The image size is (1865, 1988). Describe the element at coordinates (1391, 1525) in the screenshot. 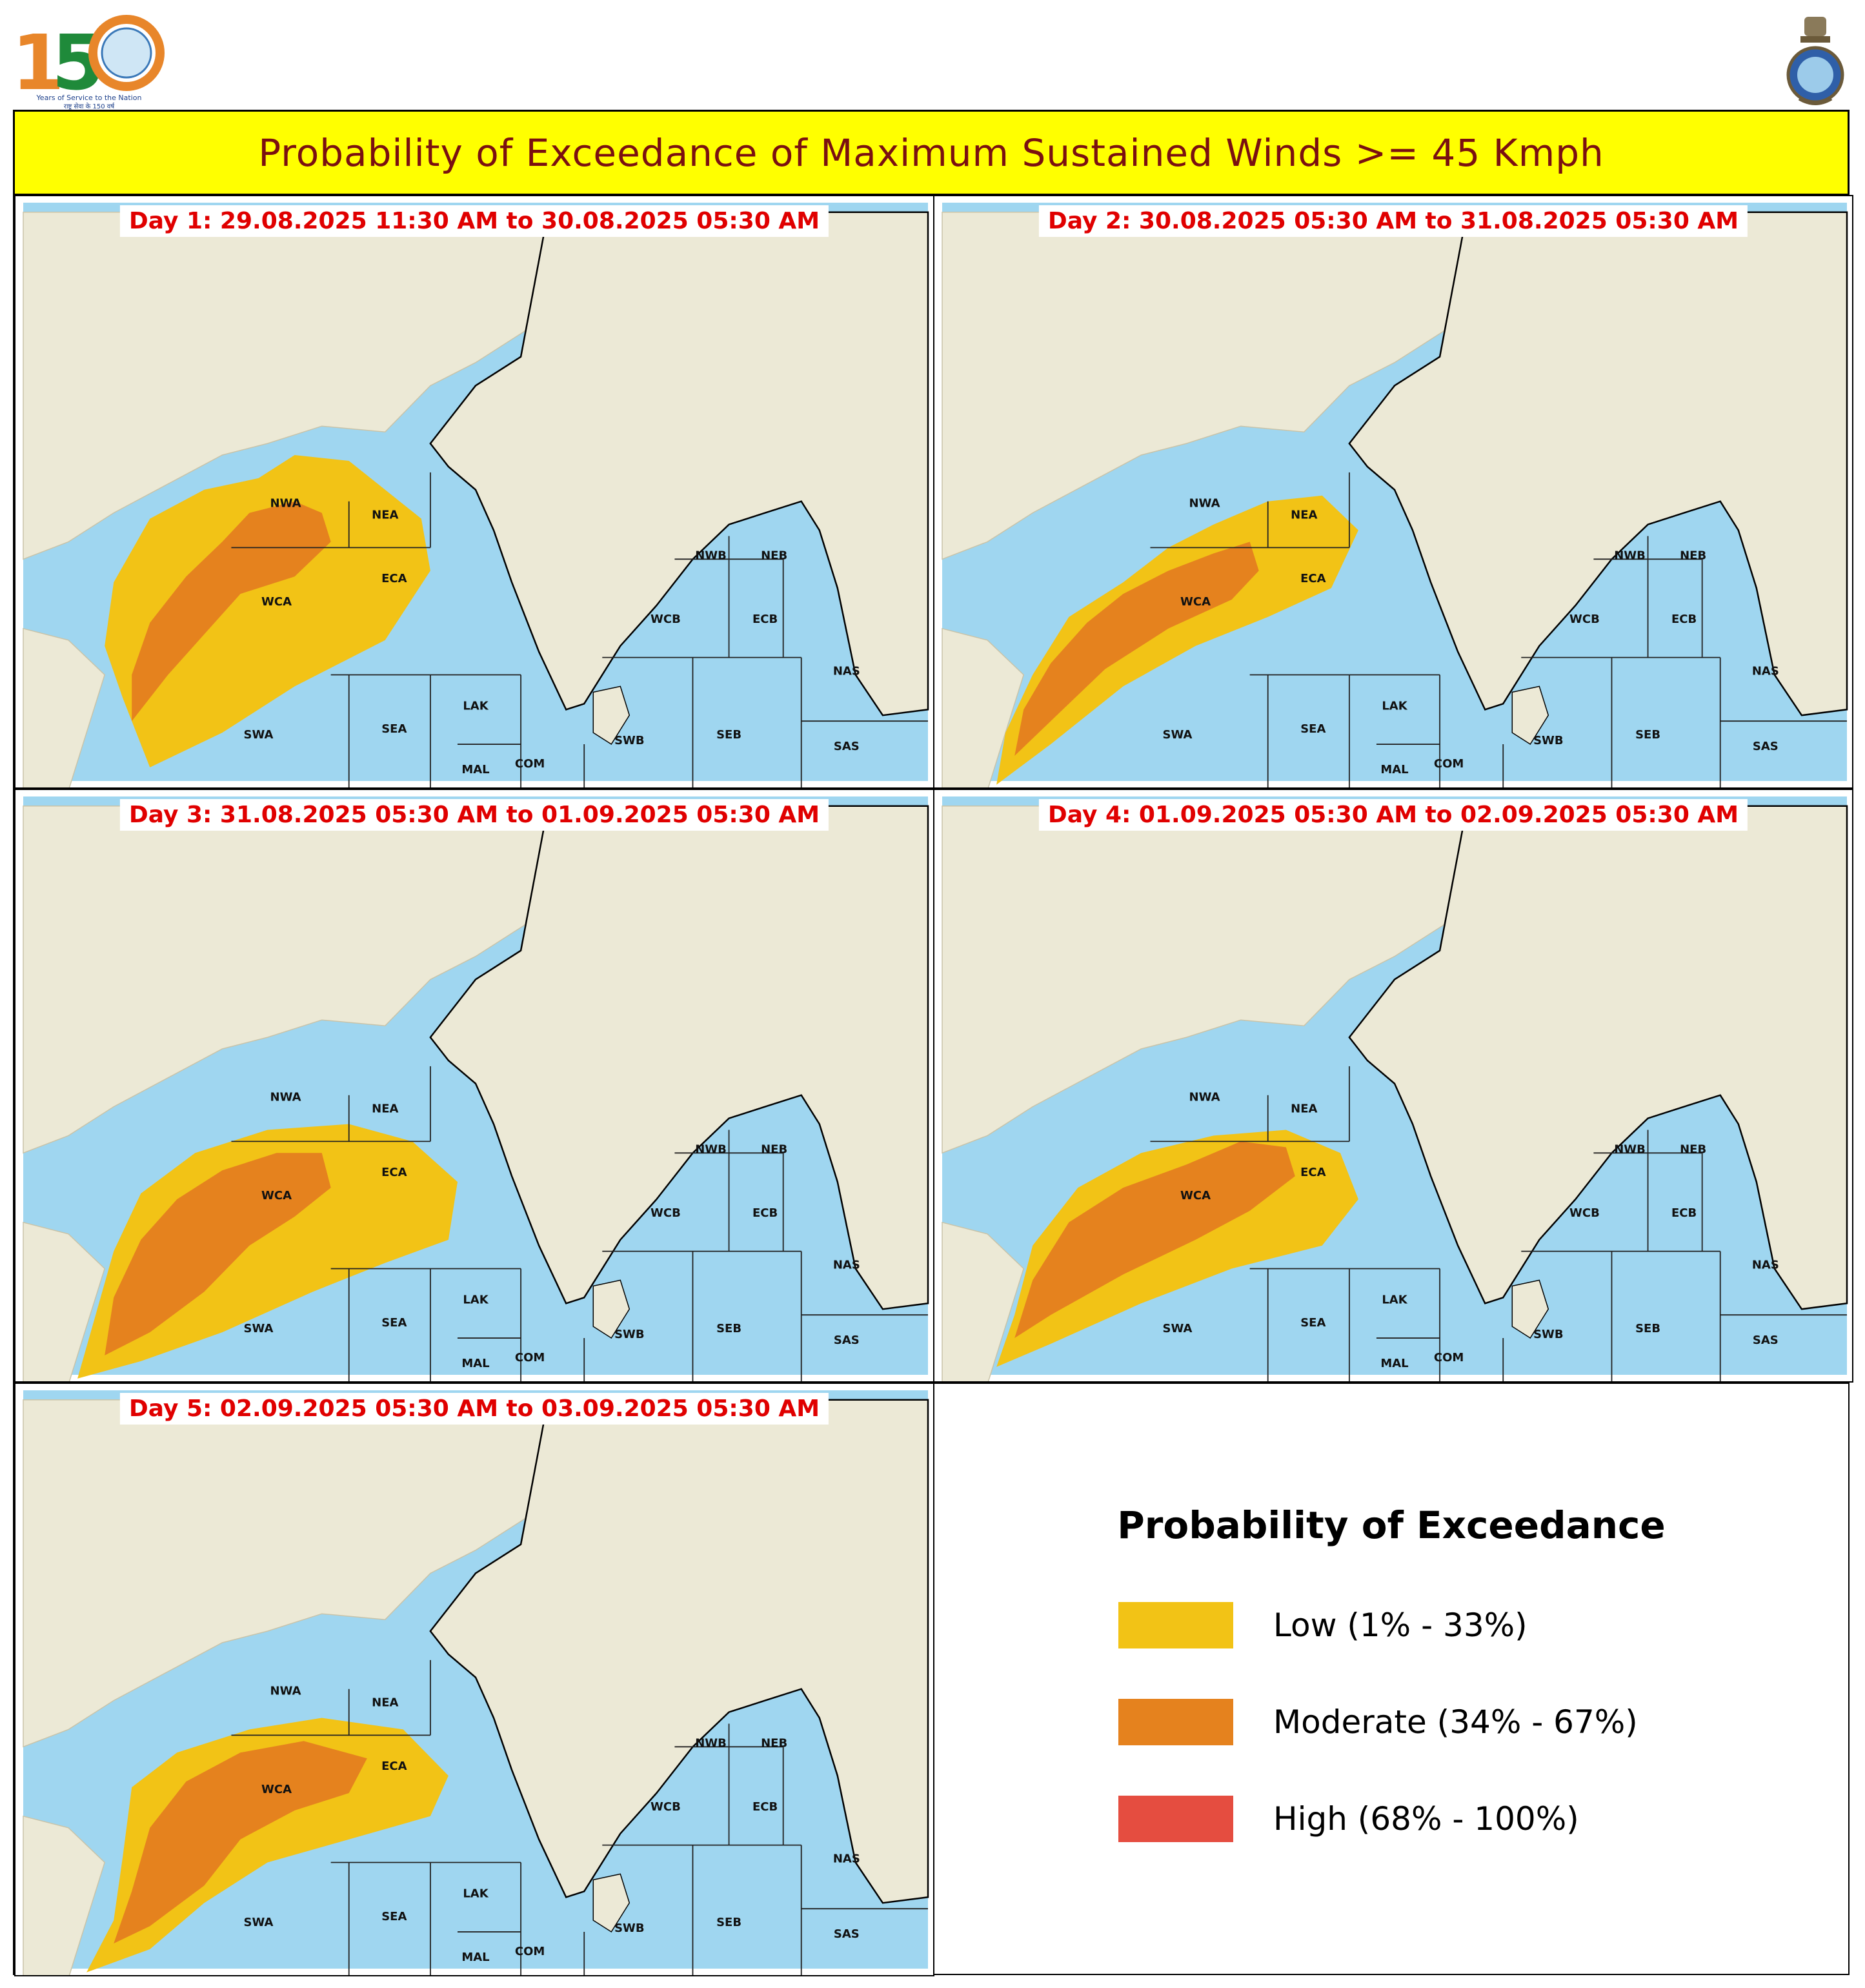

I see `legend-title: Probability of Exceedance` at that location.